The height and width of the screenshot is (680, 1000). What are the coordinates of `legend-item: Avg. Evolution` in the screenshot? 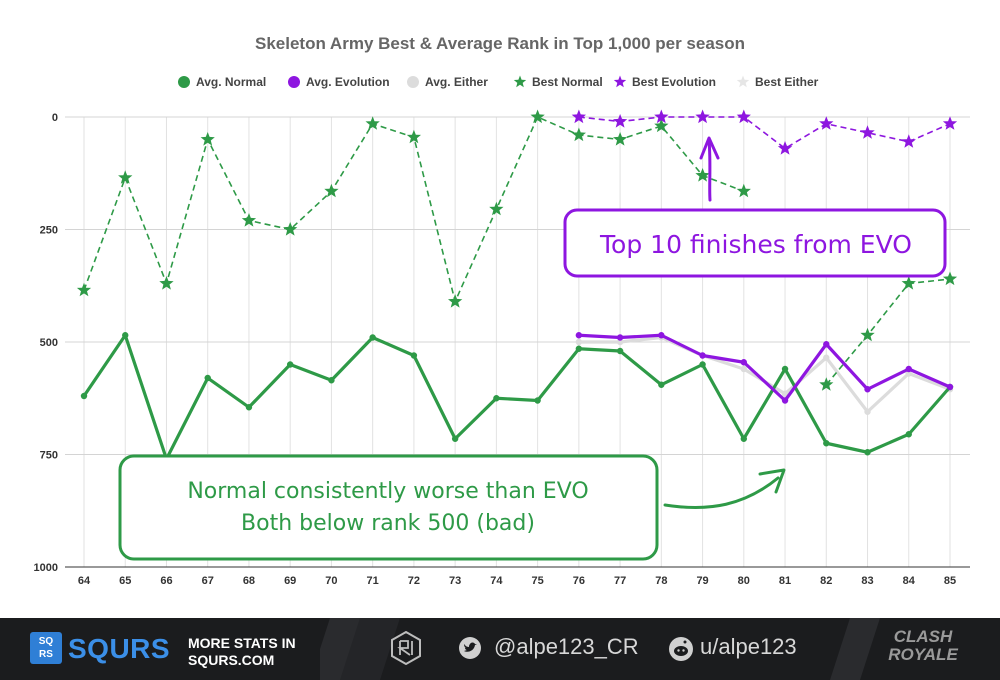 It's located at (339, 82).